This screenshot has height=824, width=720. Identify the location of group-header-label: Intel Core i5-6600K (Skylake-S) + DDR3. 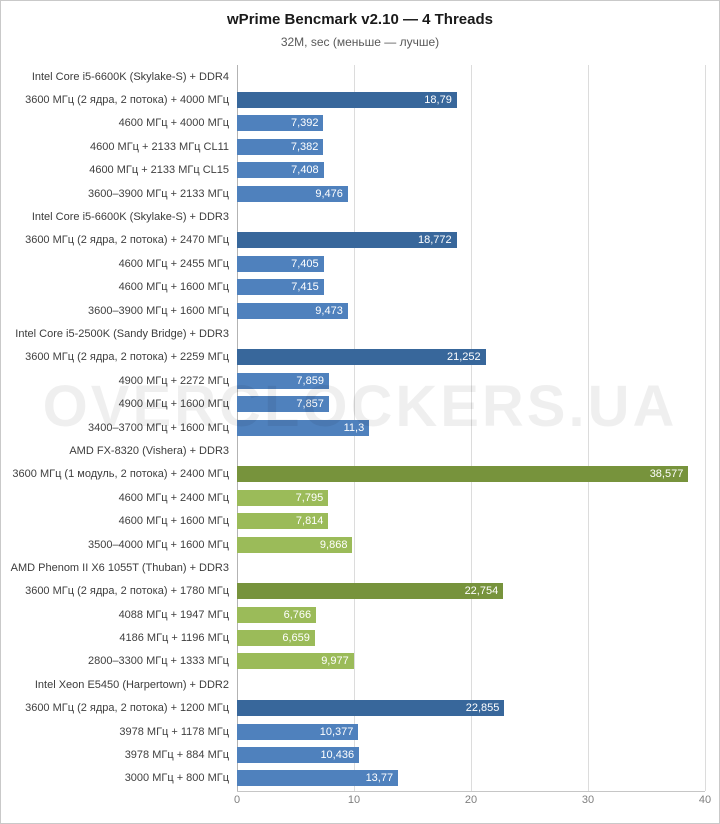
(130, 217).